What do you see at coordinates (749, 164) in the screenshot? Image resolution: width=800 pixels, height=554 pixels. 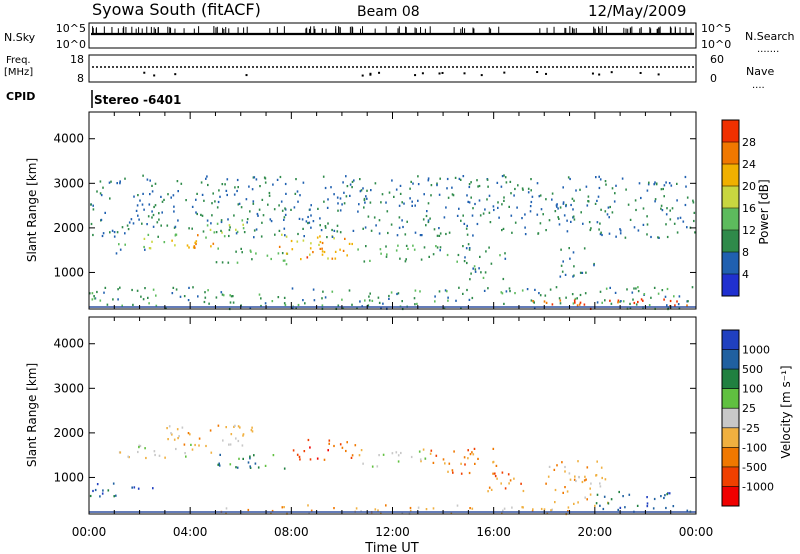 I see `power-colorbar-tick-label: 24` at bounding box center [749, 164].